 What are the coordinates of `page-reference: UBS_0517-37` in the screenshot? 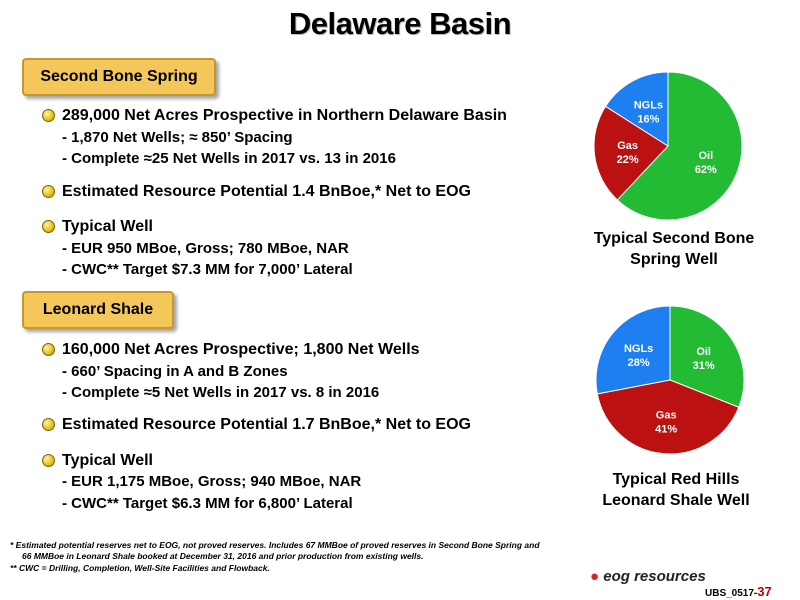 It's located at (738, 591).